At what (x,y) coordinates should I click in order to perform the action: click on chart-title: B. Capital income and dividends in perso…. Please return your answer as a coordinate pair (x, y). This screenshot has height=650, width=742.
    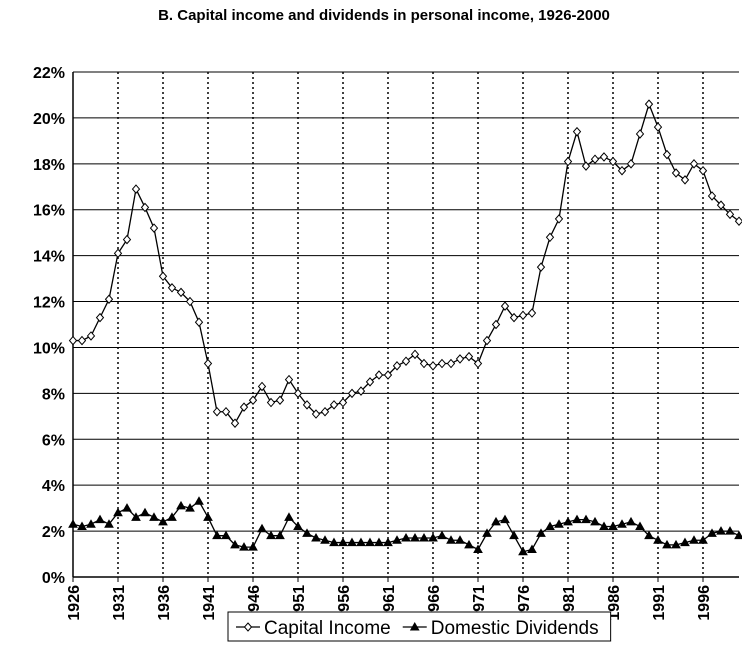
    Looking at the image, I should click on (384, 15).